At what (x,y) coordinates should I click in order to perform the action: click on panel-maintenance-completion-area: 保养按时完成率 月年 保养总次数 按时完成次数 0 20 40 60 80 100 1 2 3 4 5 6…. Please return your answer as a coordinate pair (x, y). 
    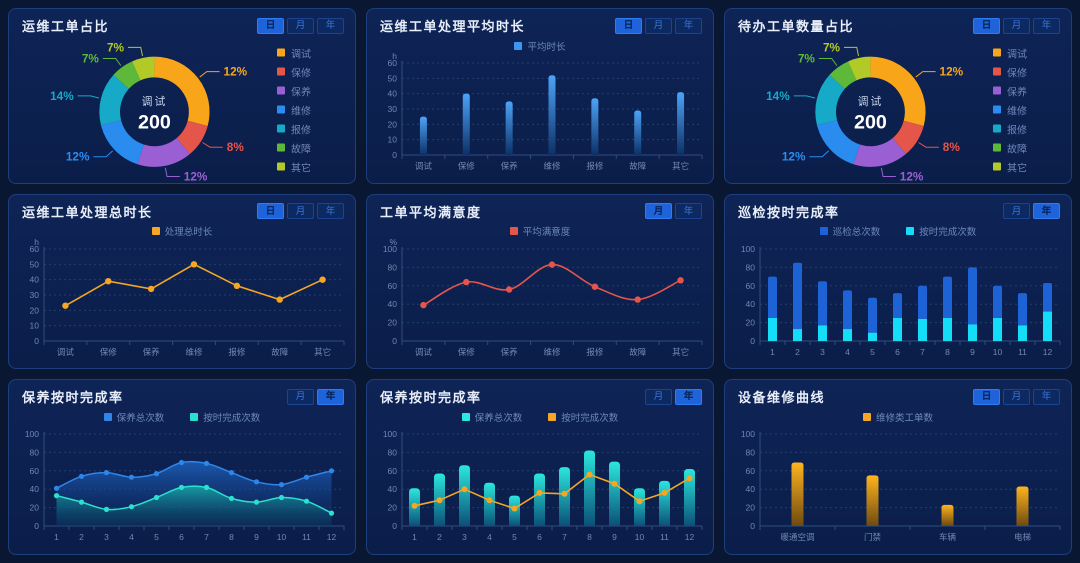
    Looking at the image, I should click on (182, 467).